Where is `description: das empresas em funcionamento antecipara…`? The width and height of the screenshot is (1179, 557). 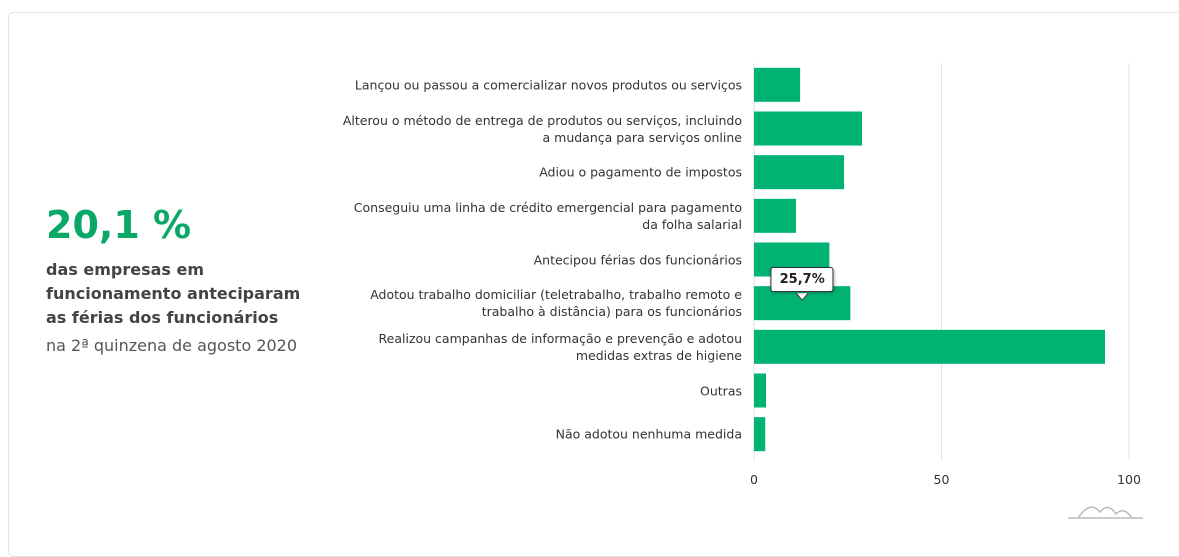
description: das empresas em funcionamento antecipara… is located at coordinates (173, 293).